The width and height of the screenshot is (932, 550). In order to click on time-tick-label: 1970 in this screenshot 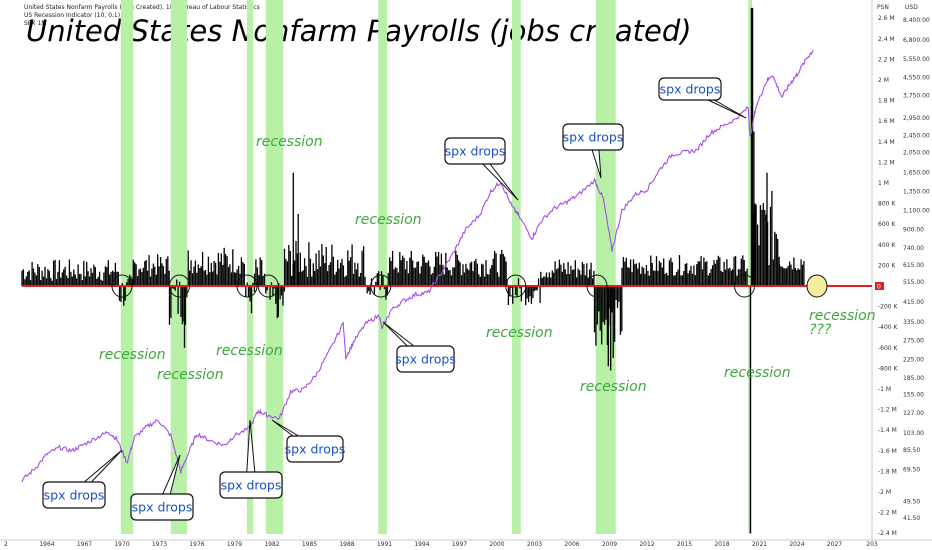, I will do `click(121, 544)`.